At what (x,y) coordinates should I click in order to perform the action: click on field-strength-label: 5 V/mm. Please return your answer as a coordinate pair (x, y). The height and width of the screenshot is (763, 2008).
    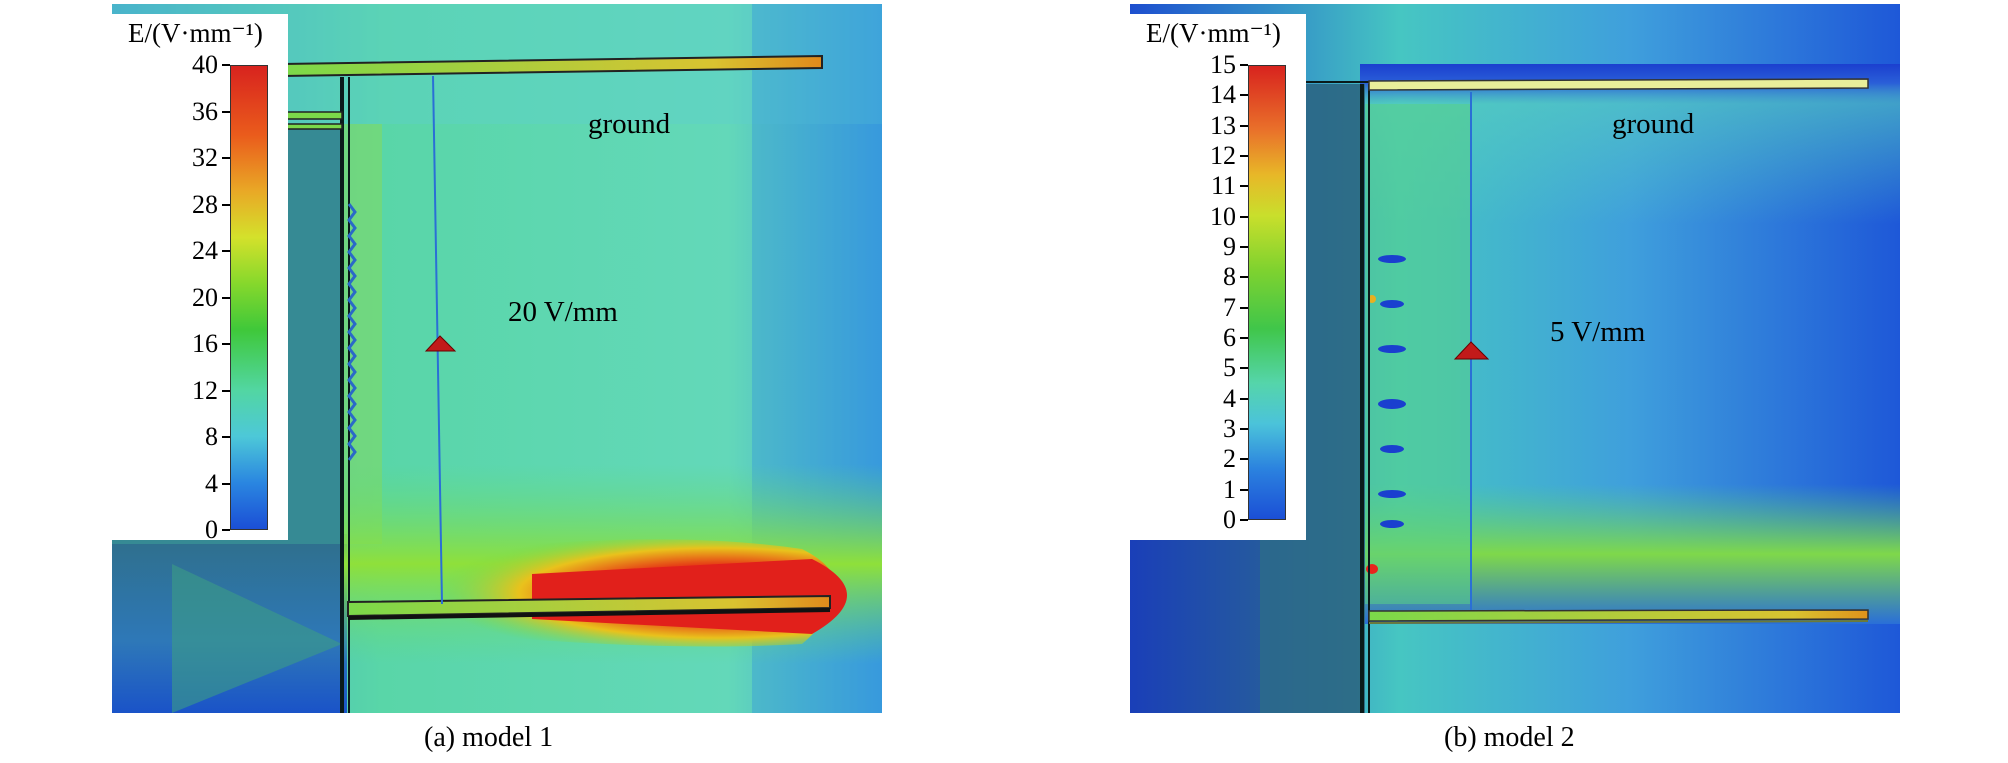
    Looking at the image, I should click on (1598, 332).